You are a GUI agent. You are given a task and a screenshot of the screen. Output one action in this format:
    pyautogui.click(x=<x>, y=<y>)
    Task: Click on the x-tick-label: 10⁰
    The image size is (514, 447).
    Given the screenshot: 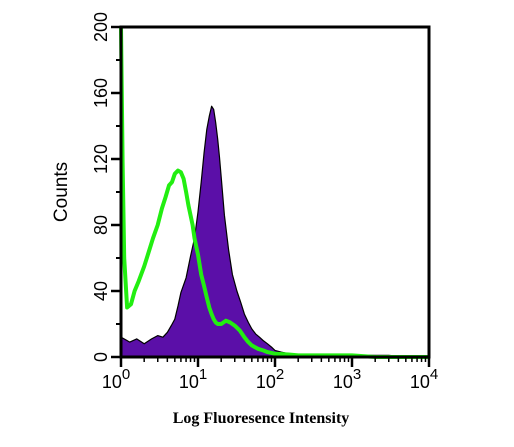 What is the action you would take?
    pyautogui.click(x=116, y=379)
    